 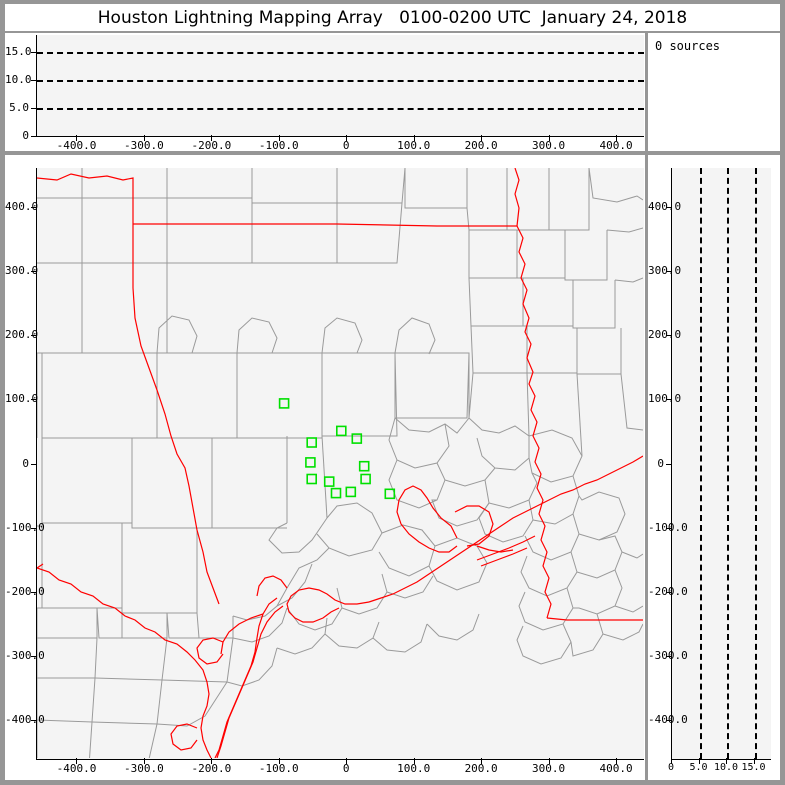 I want to click on y-tick-label: 5.0, so click(x=19, y=107).